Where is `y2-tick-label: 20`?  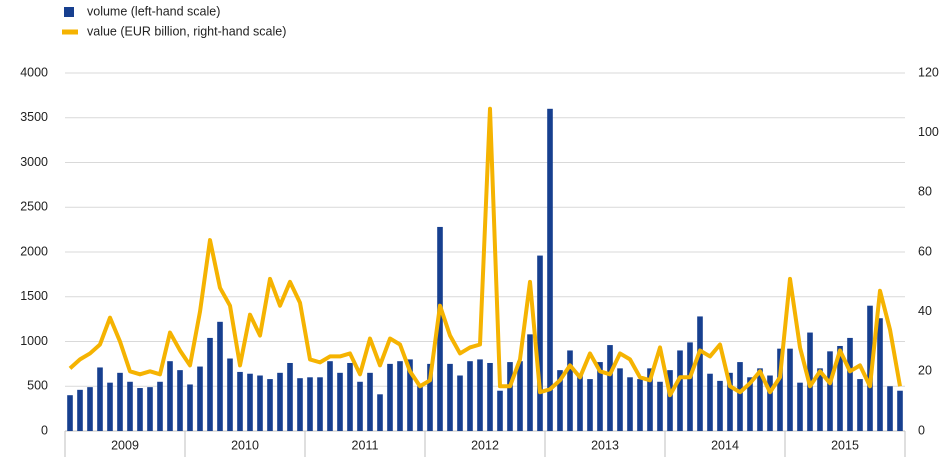
y2-tick-label: 20 is located at coordinates (925, 371).